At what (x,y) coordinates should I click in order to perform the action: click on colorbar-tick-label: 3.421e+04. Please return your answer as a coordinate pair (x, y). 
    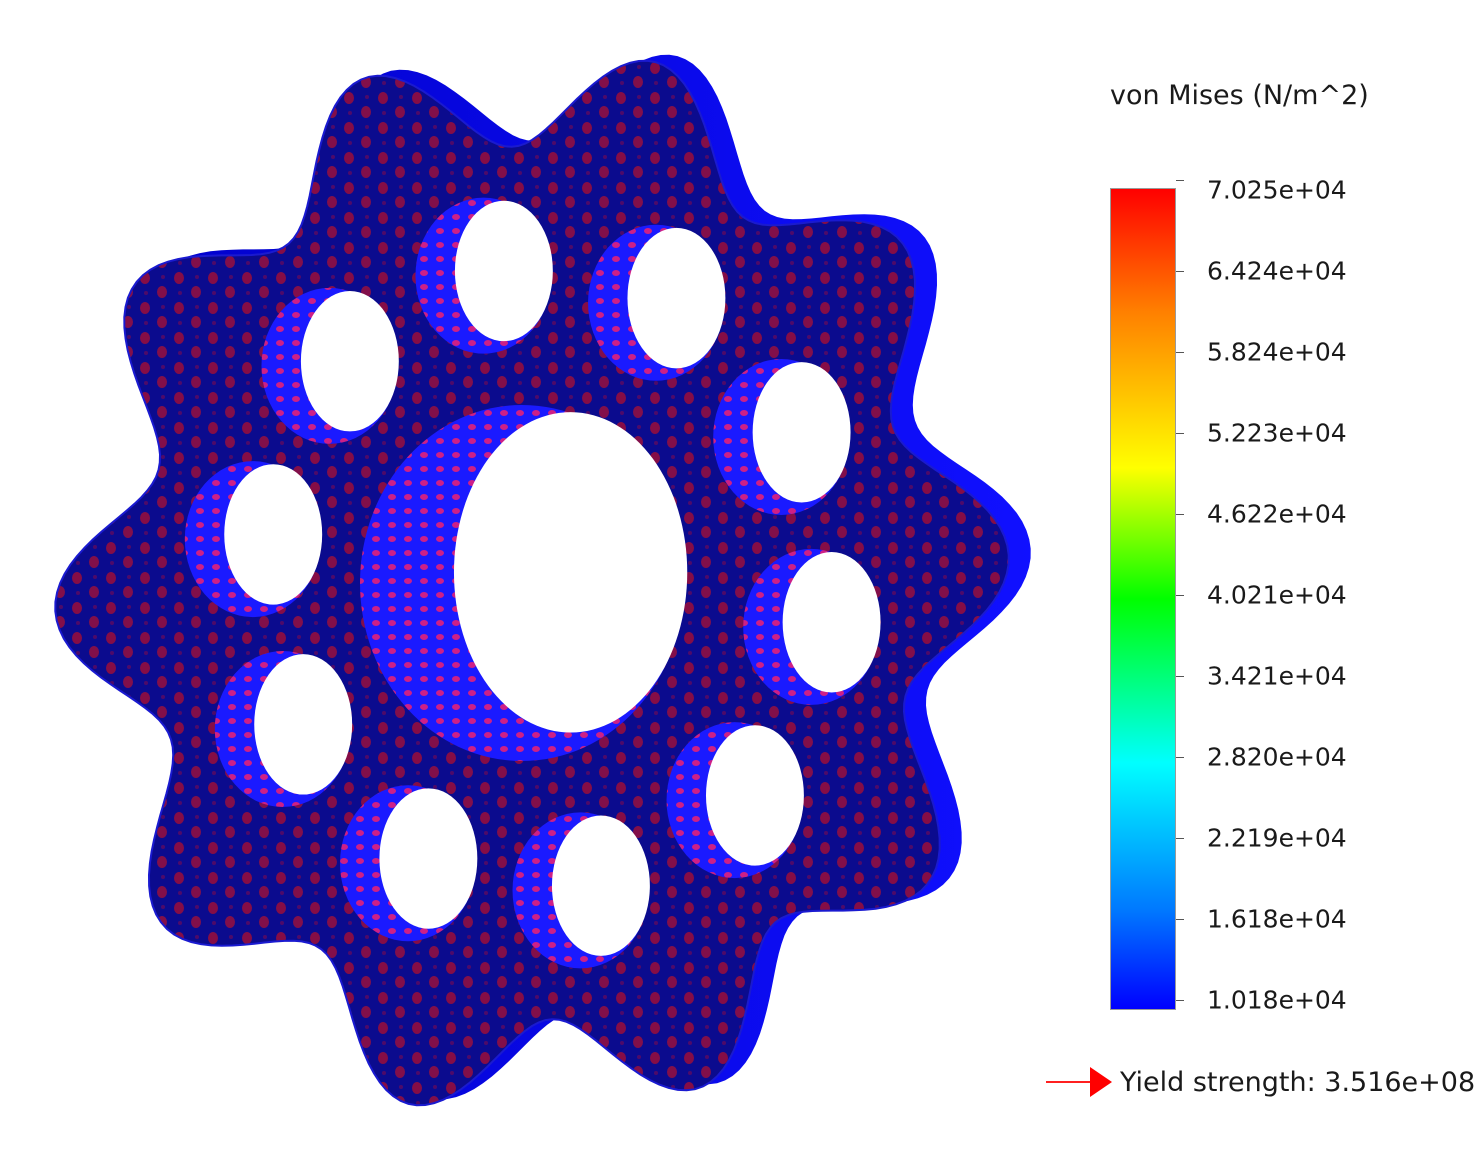
    Looking at the image, I should click on (1277, 676).